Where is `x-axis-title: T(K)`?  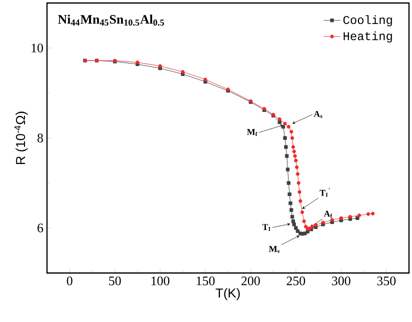
x-axis-title: T(K) is located at coordinates (228, 294).